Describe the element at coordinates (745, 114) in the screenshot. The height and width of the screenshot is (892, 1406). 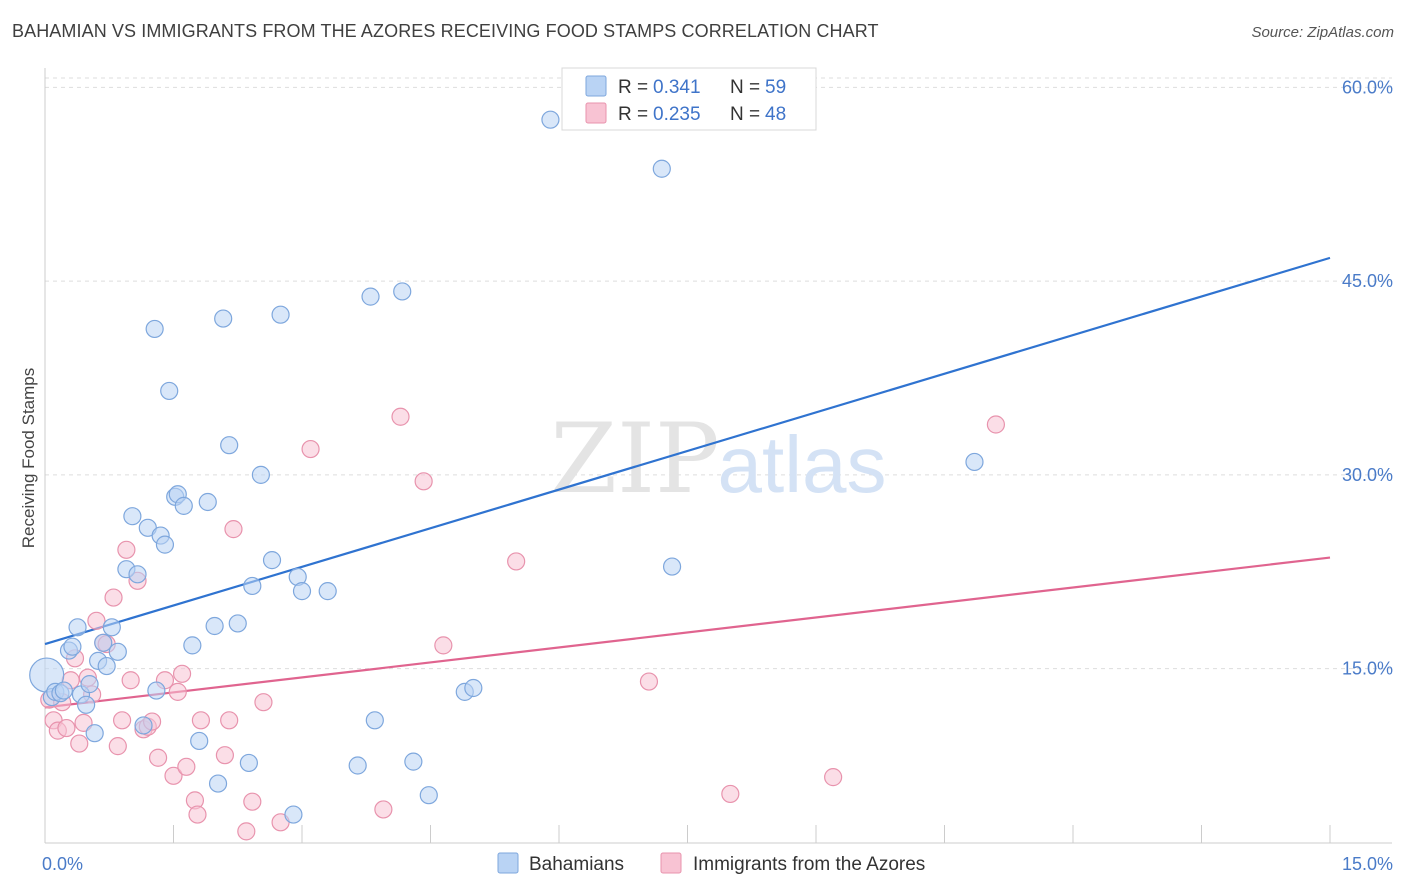
I see `legend-n-label-2: N =` at that location.